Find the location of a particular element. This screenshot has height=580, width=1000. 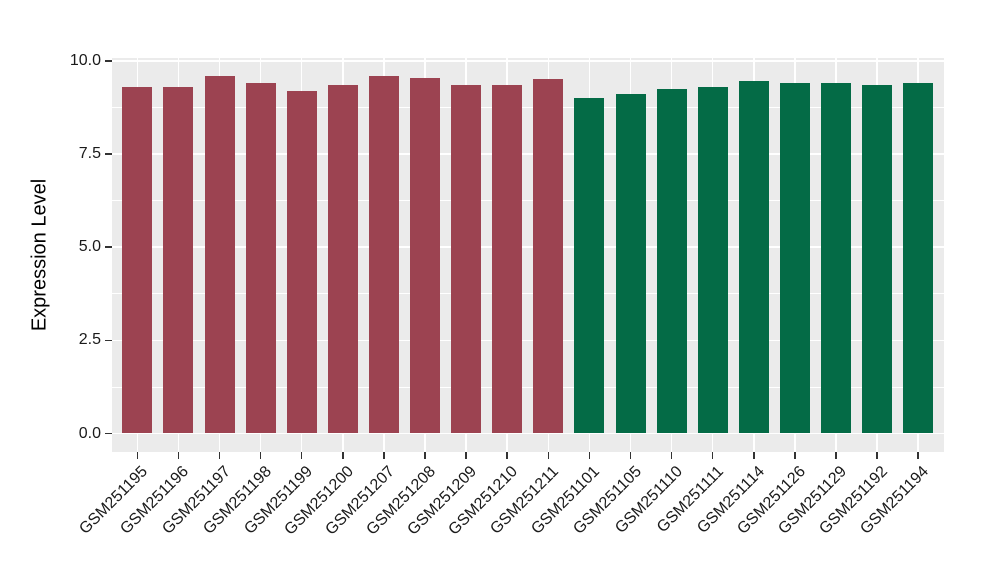

y-tick-label: 7.5 is located at coordinates (89, 153).